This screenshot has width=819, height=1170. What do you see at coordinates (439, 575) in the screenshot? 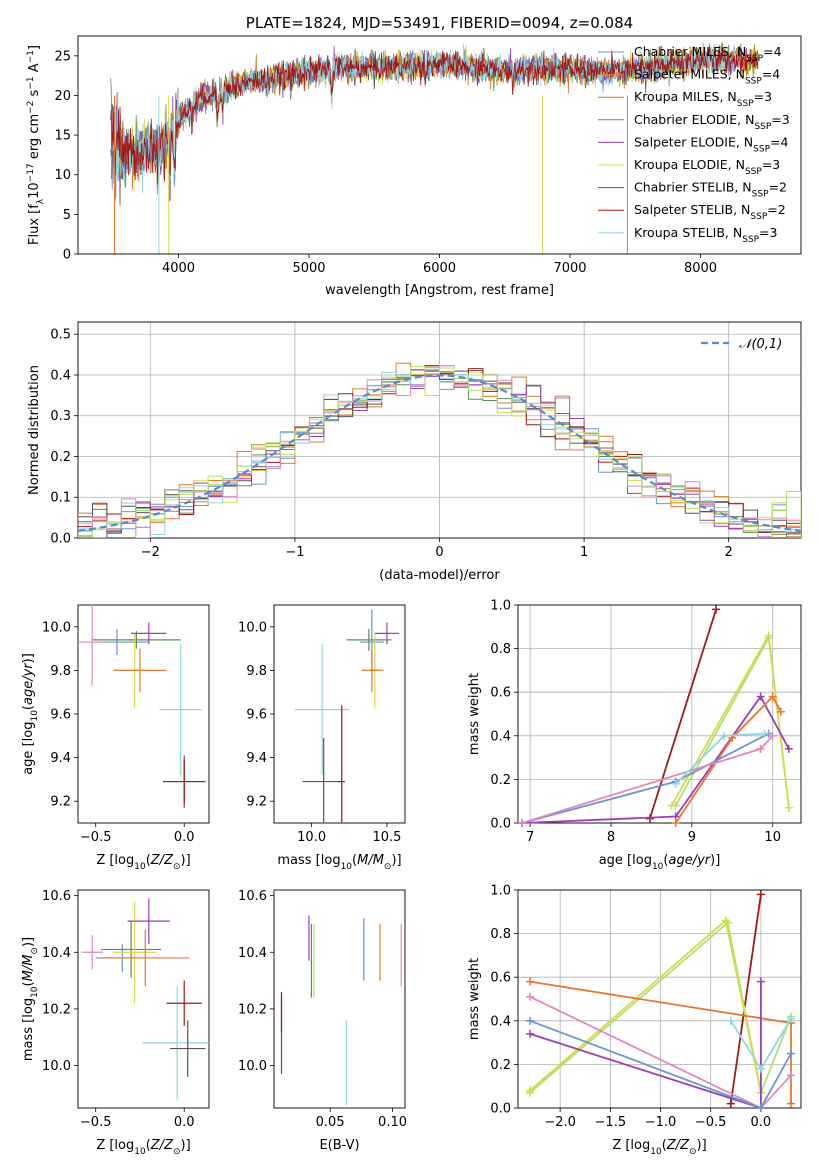
I see `x-axis-label: (data-model)/error` at bounding box center [439, 575].